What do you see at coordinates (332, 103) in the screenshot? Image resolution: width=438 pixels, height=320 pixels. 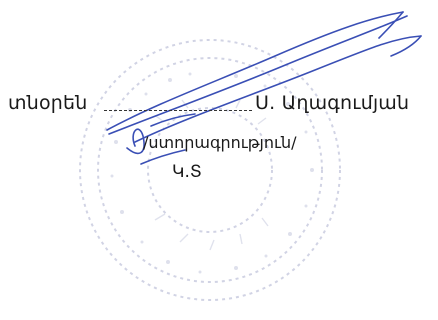 I see `signatory-name: Ս. Աղագումյան` at bounding box center [332, 103].